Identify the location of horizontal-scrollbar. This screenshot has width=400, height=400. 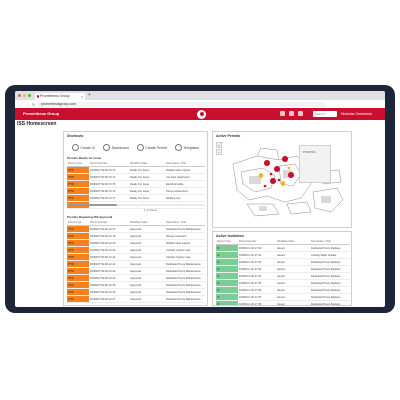
(136, 205).